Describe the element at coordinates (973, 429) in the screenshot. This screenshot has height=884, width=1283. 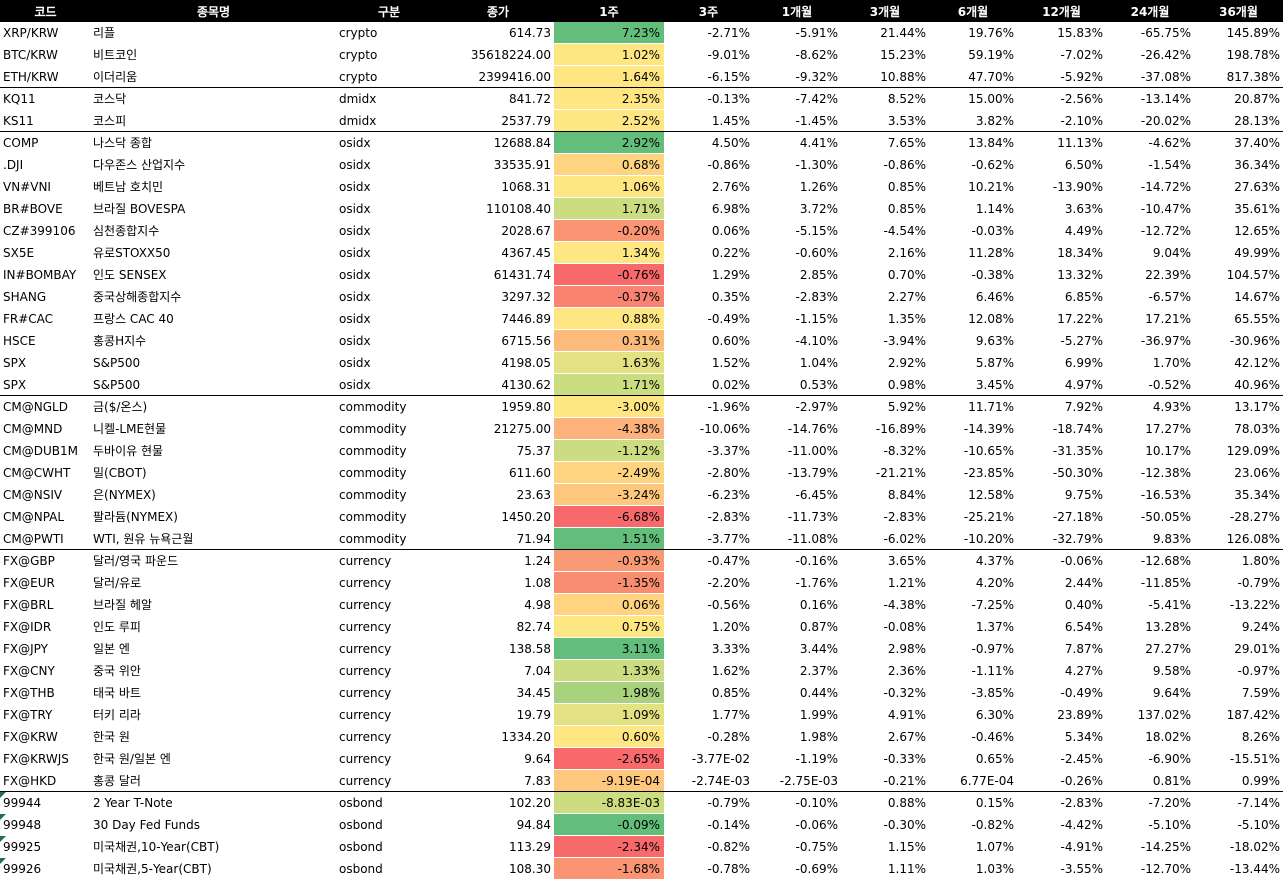
I see `cell-6m: -14.39%` at that location.